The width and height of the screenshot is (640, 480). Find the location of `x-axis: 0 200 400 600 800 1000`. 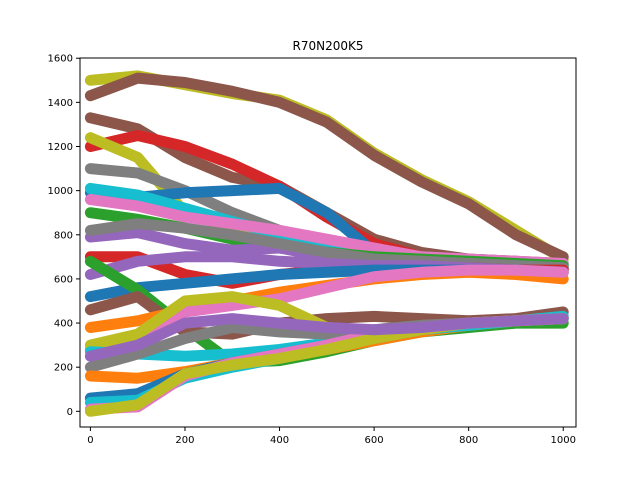

x-axis: 0 200 400 600 800 1000 is located at coordinates (331, 436).